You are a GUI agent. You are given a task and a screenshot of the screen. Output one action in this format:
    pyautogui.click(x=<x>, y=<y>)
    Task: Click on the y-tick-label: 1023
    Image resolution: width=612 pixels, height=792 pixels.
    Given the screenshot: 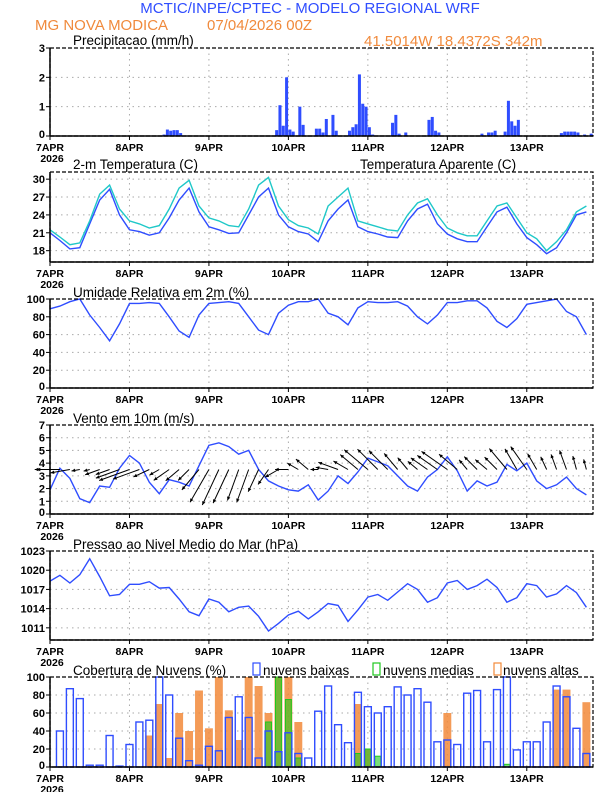 What is the action you would take?
    pyautogui.click(x=33, y=552)
    